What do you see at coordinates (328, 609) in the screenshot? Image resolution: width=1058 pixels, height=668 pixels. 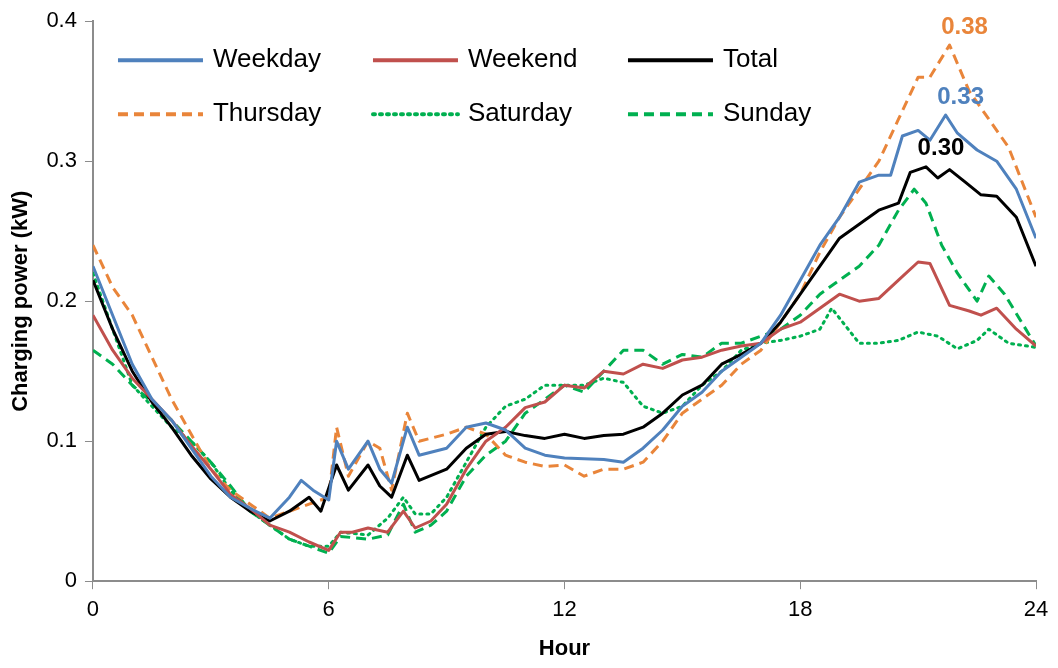 I see `x-tick-label: 6` at bounding box center [328, 609].